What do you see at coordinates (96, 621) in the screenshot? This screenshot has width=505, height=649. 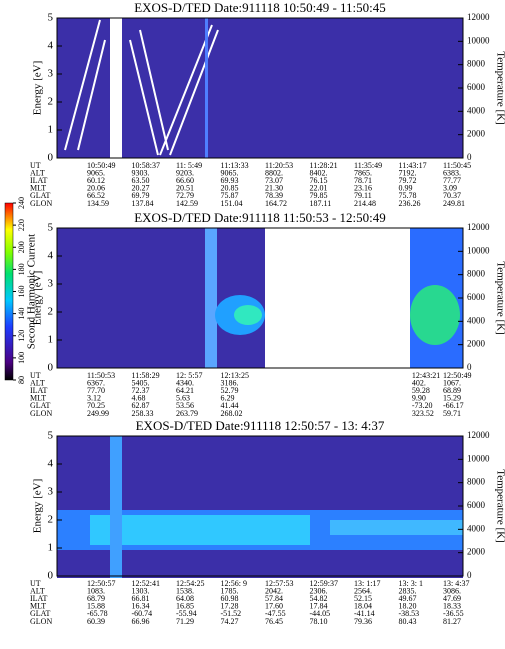 I see `ephemeris-value: 60.39` at bounding box center [96, 621].